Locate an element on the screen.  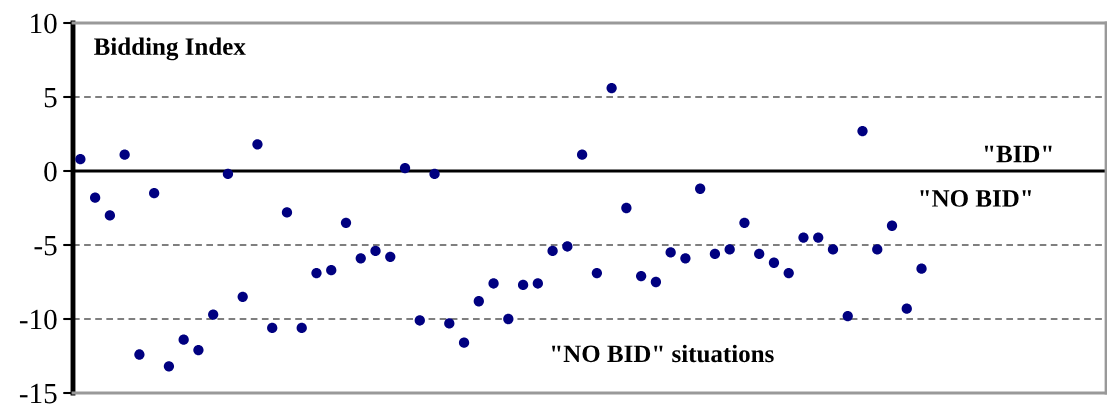
y-tick-label: 10 is located at coordinates (44, 23).